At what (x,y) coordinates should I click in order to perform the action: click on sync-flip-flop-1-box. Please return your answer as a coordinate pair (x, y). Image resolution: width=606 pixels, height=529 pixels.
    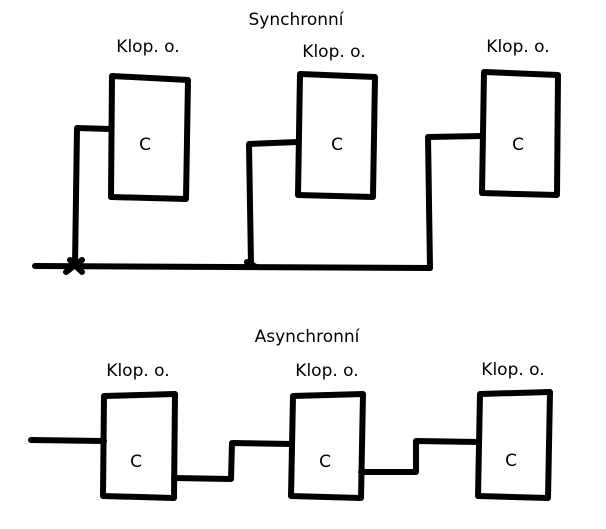
    Looking at the image, I should click on (149, 137).